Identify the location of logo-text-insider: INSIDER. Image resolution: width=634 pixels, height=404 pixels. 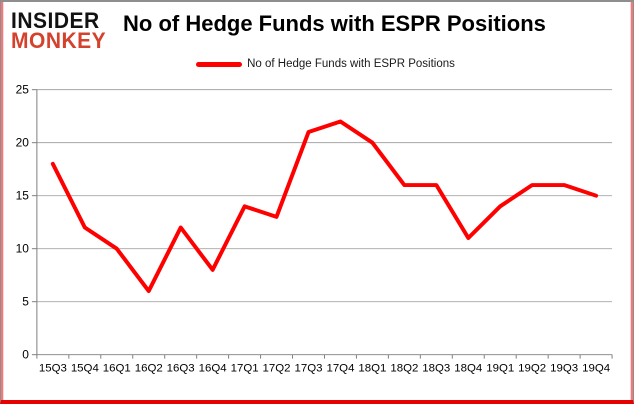
(55, 21).